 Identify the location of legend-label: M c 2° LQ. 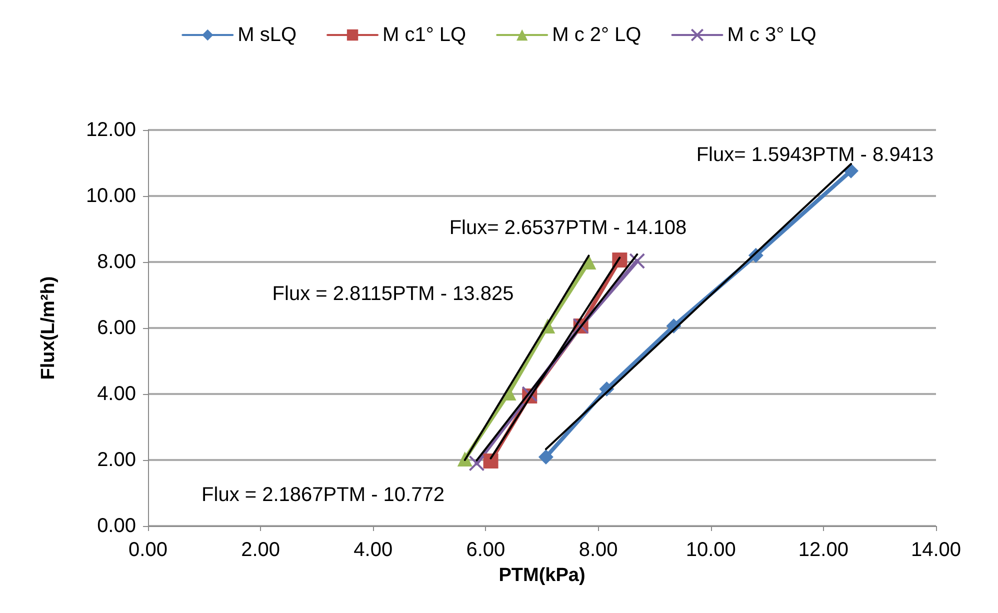
(597, 35).